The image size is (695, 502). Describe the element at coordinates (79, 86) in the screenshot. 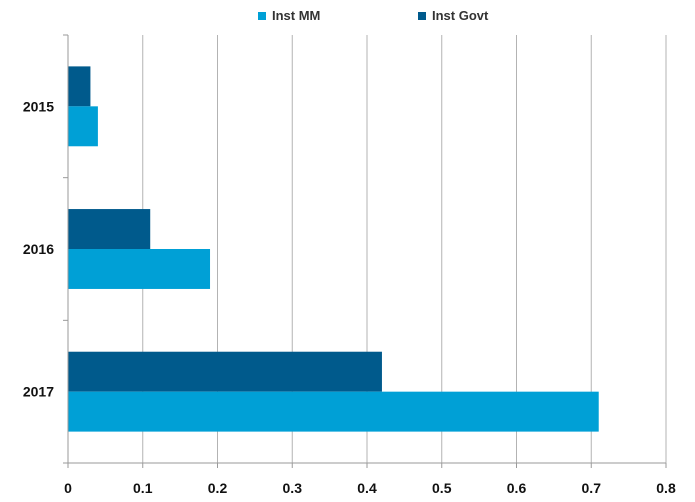

I see `bar-inst-govt-2015` at that location.